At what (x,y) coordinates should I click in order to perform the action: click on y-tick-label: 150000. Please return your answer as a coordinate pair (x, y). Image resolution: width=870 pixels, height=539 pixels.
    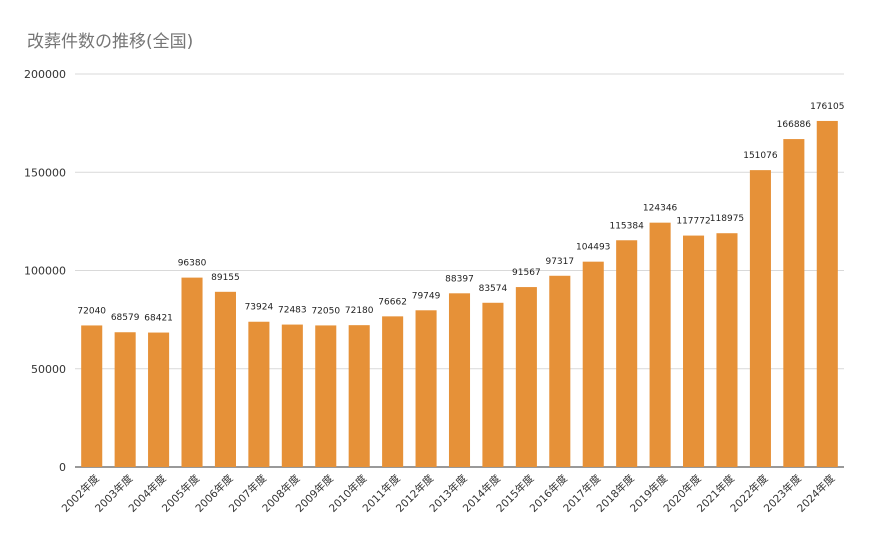
    Looking at the image, I should click on (45, 172).